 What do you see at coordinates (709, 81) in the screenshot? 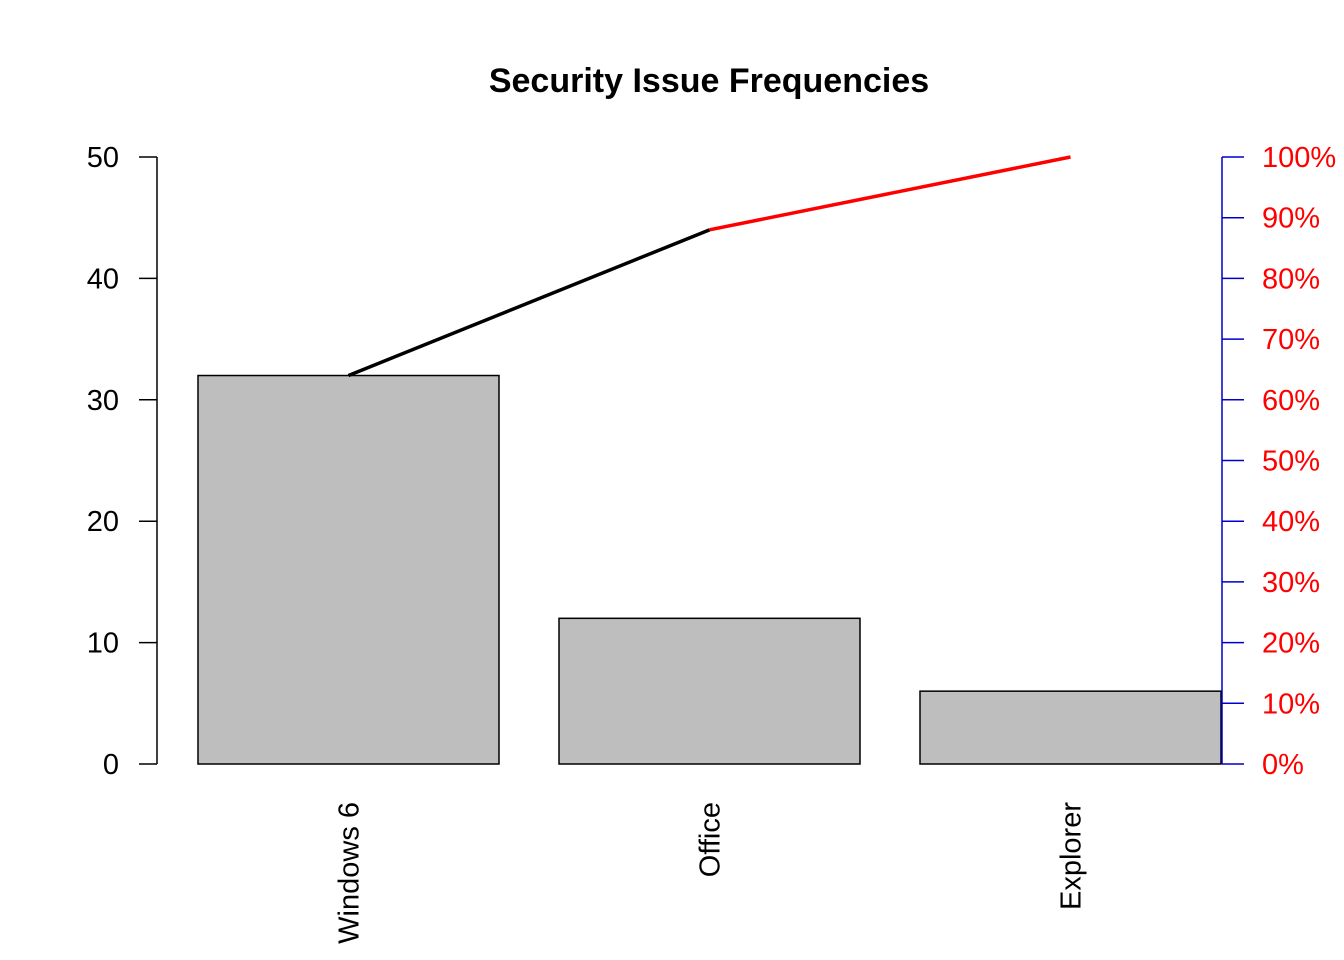
I see `chart-title: Security Issue Frequencies` at bounding box center [709, 81].